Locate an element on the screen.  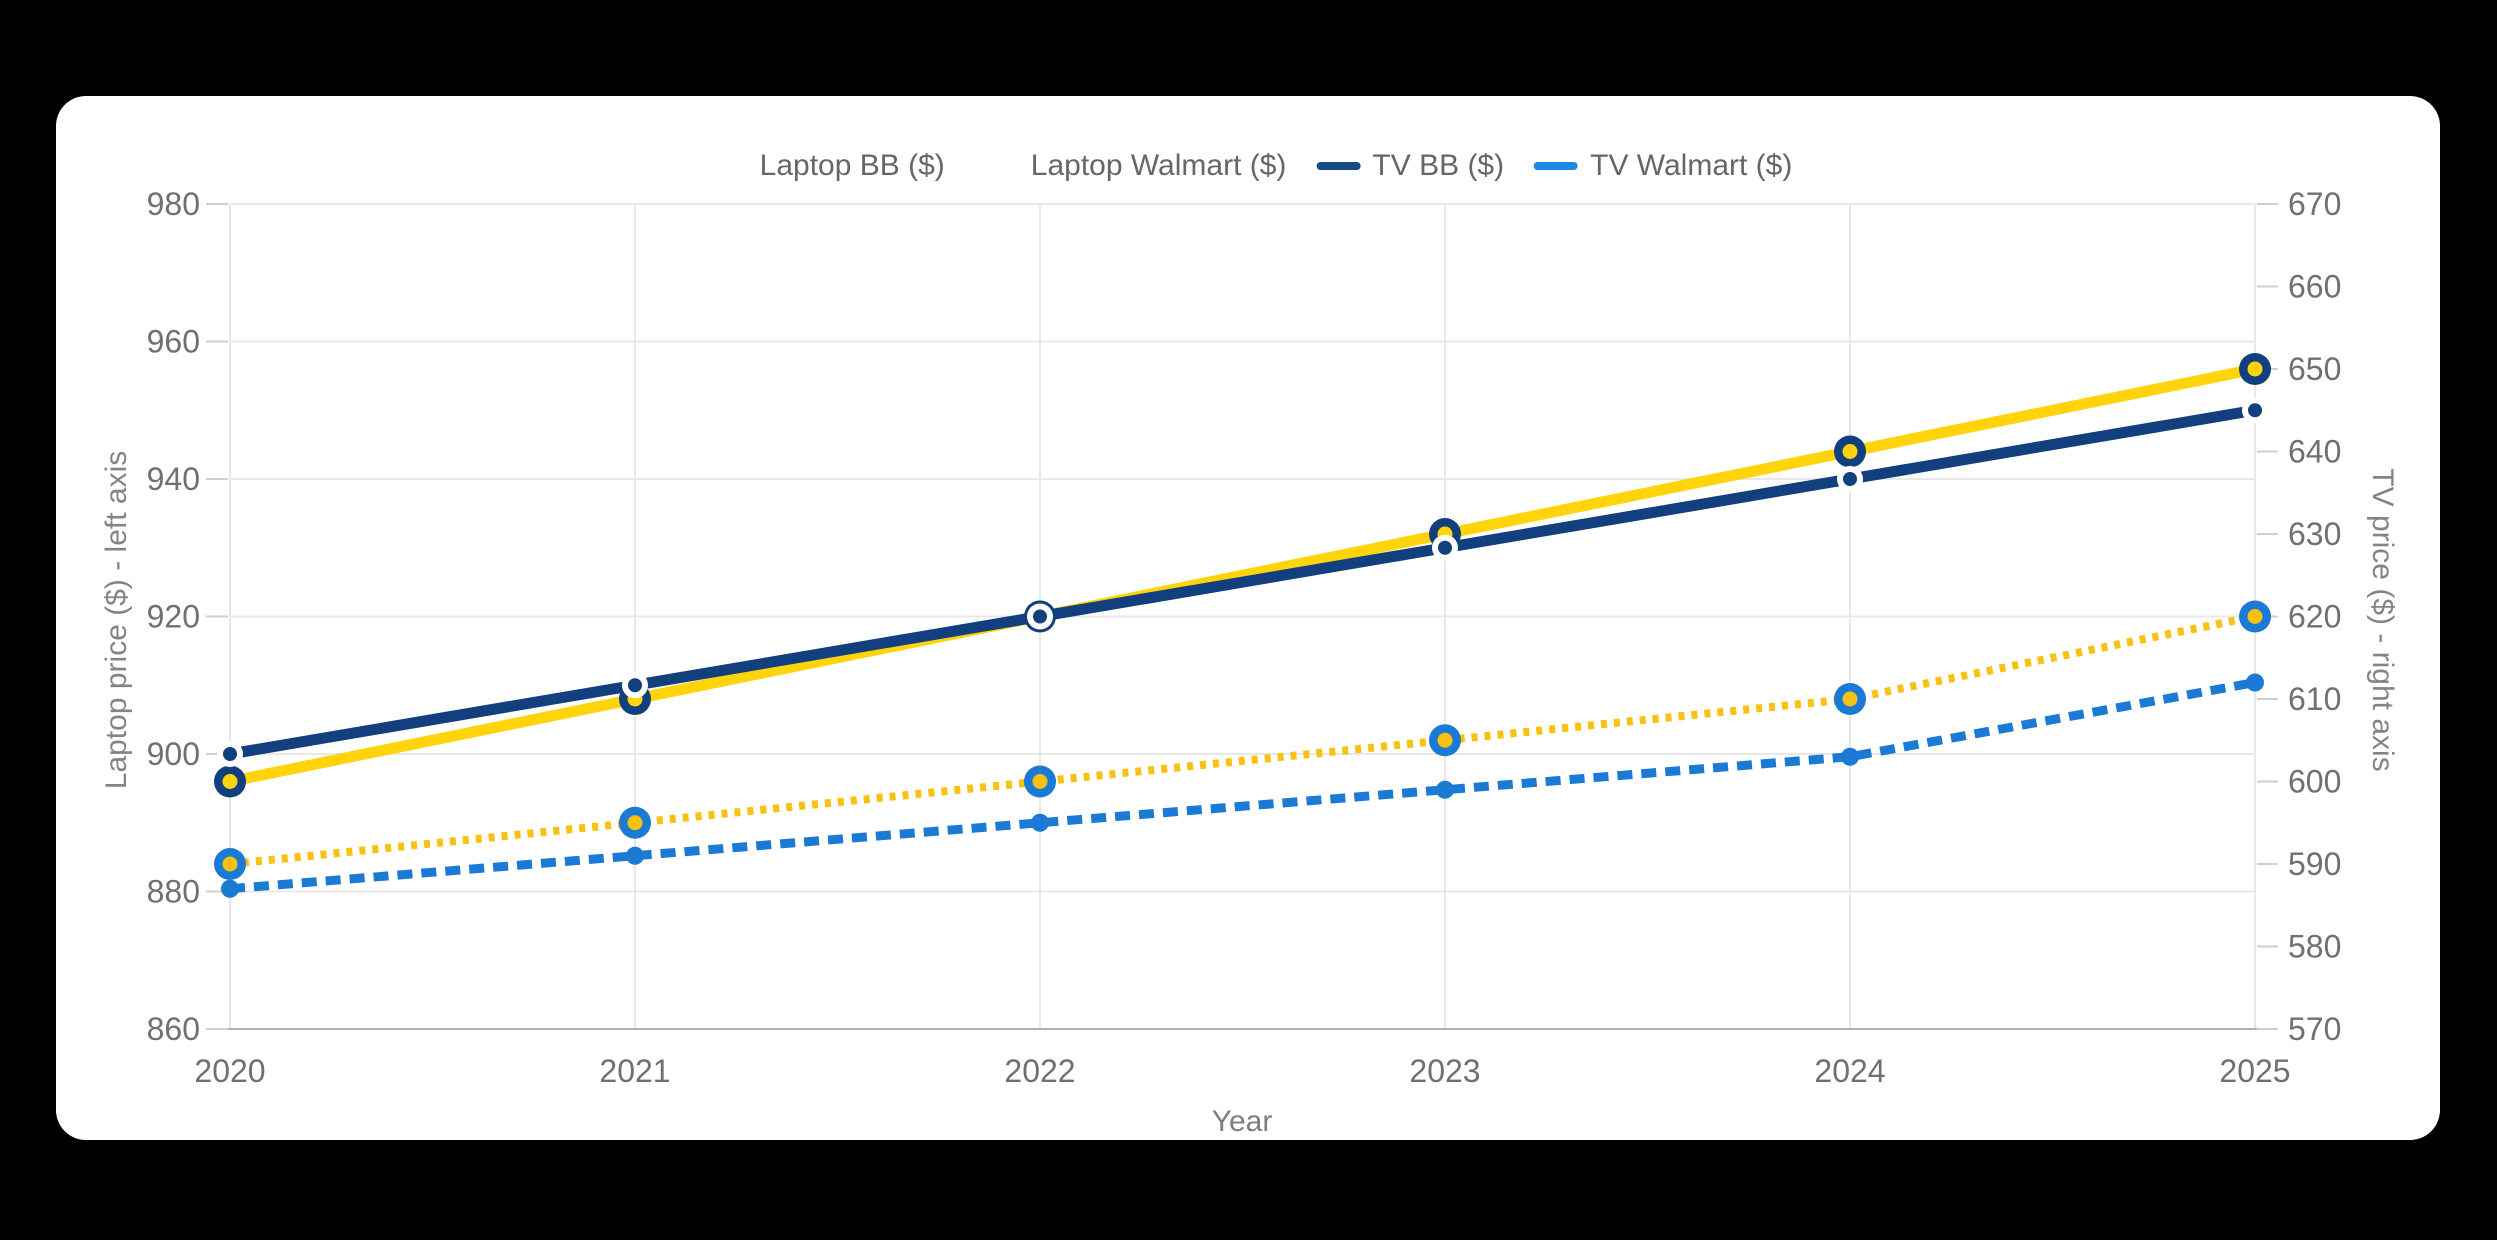
right-axis-tick-label: 640 is located at coordinates (2314, 452).